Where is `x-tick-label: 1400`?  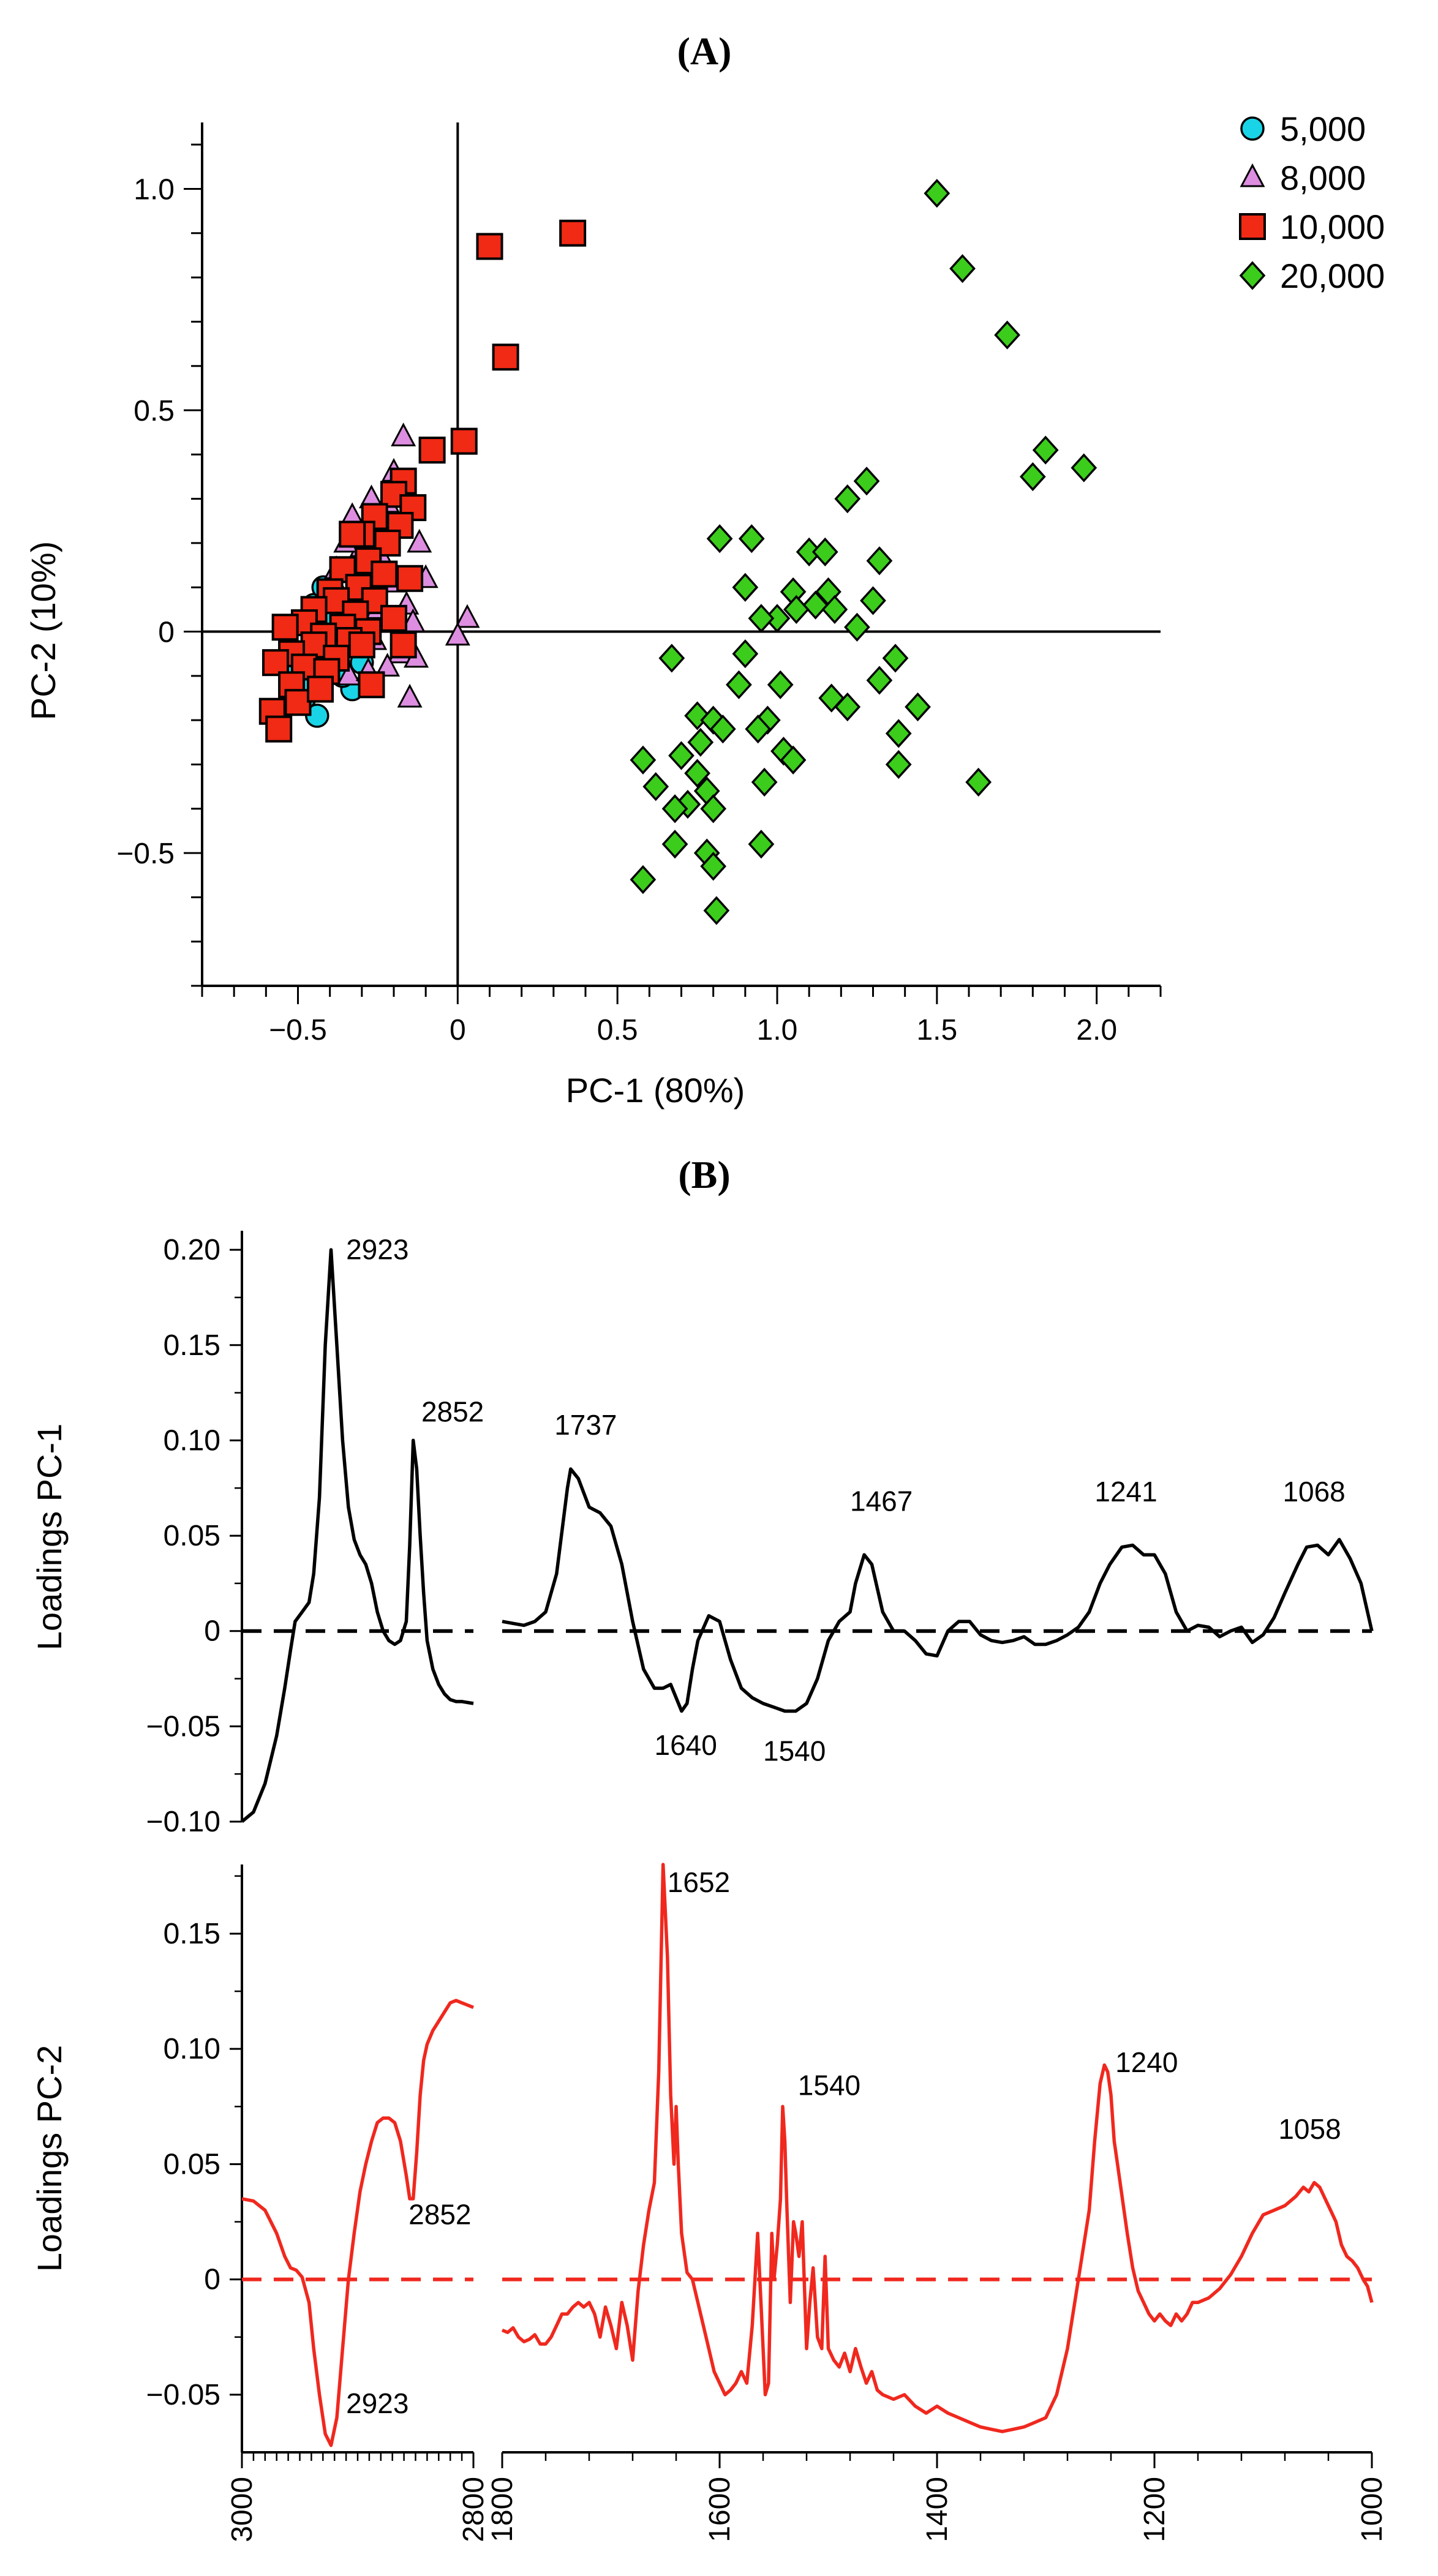 x-tick-label: 1400 is located at coordinates (937, 2510).